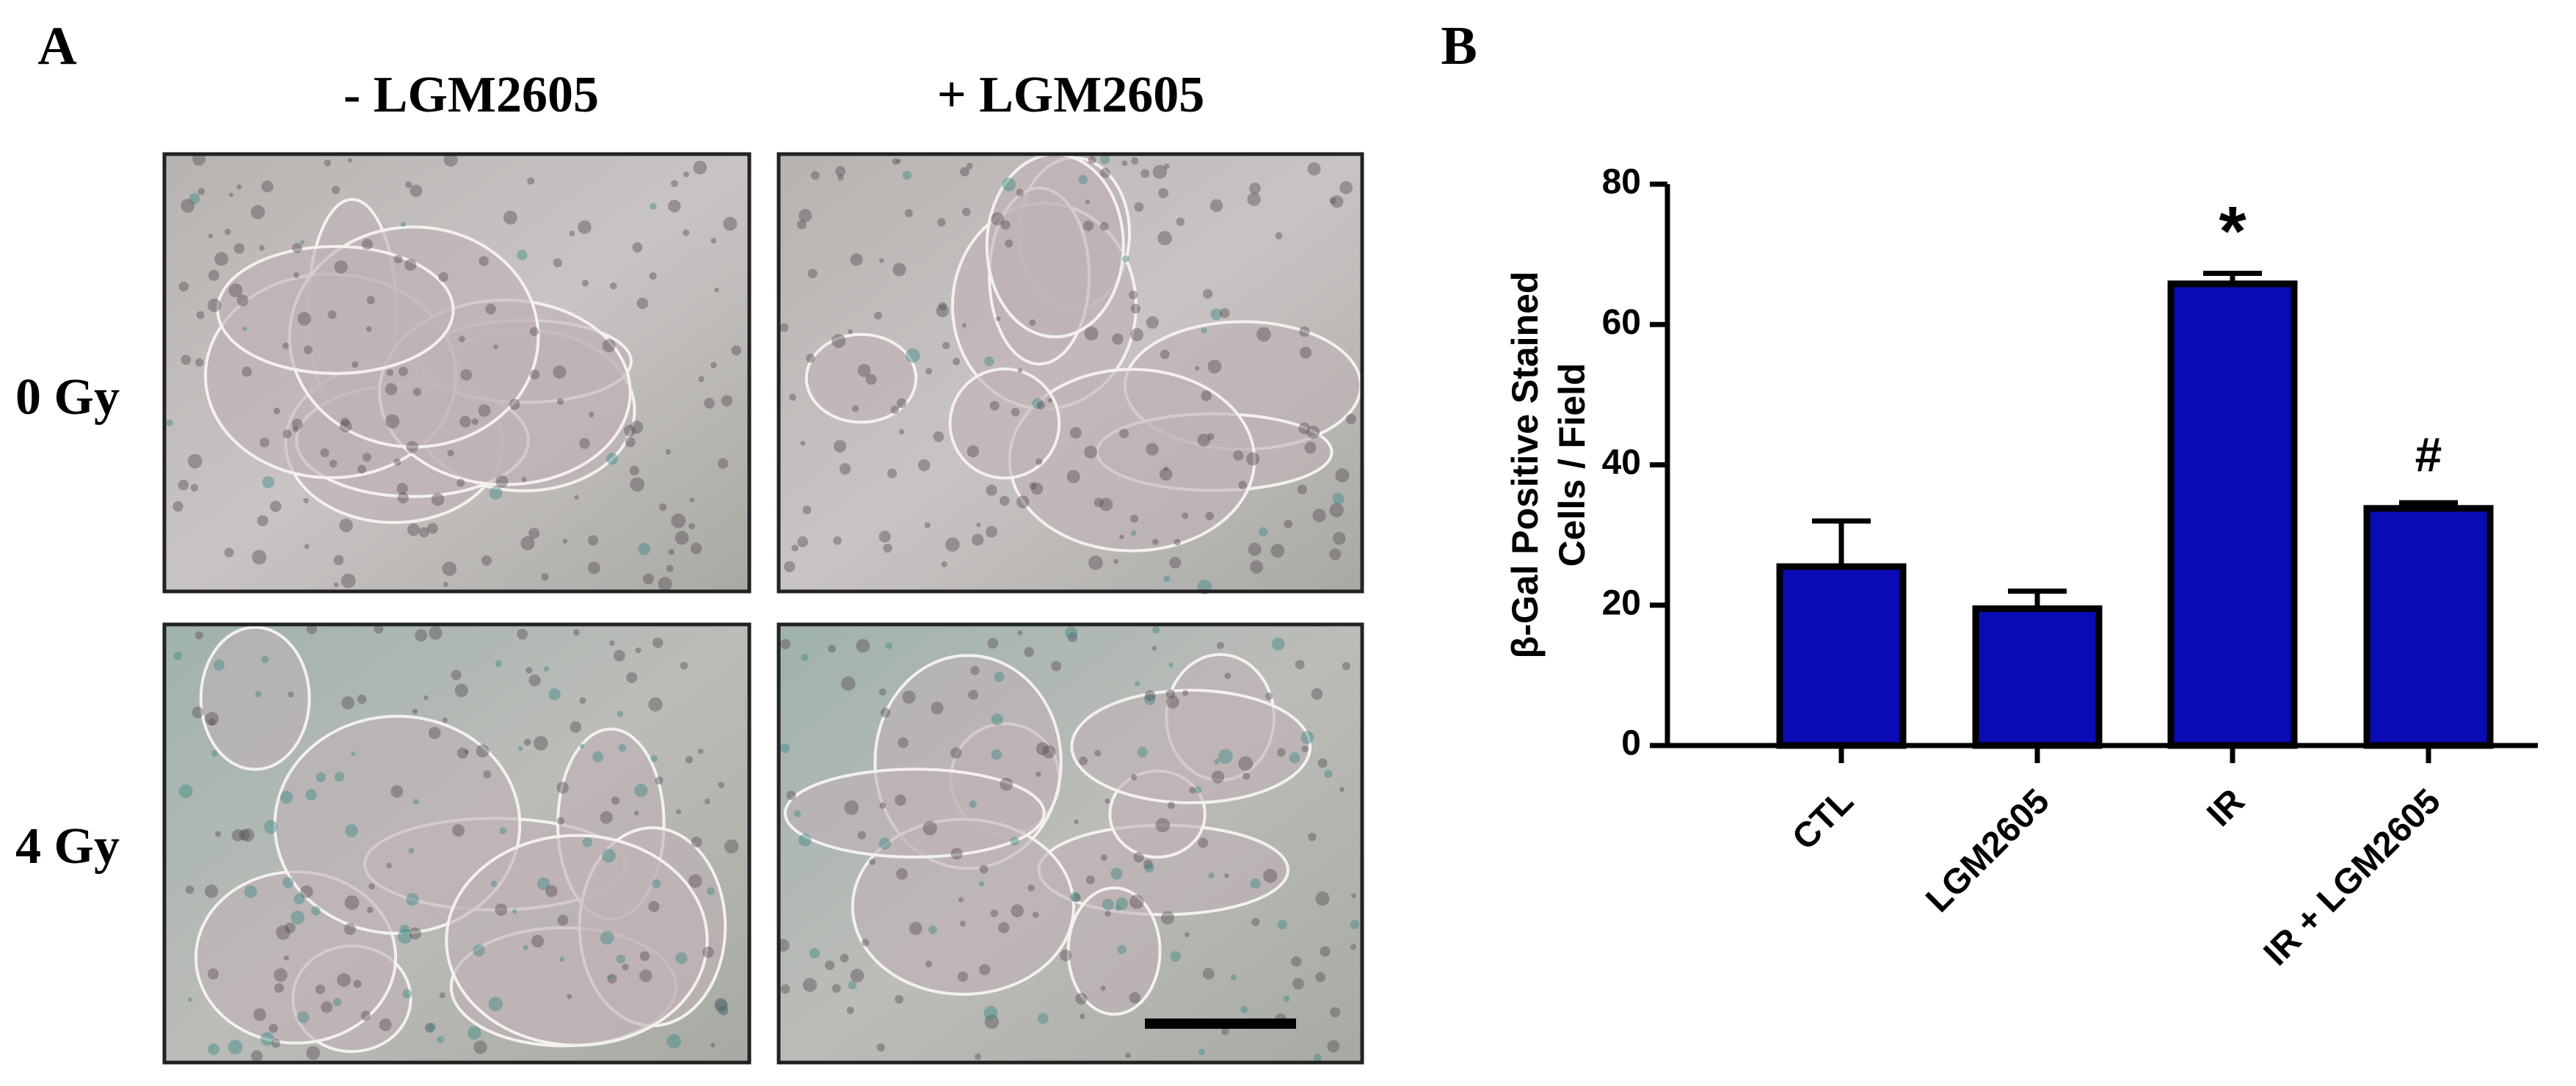 Image resolution: width=2576 pixels, height=1086 pixels. Describe the element at coordinates (1525, 465) in the screenshot. I see `y-axis-label: β-Gal Positive Stained` at that location.